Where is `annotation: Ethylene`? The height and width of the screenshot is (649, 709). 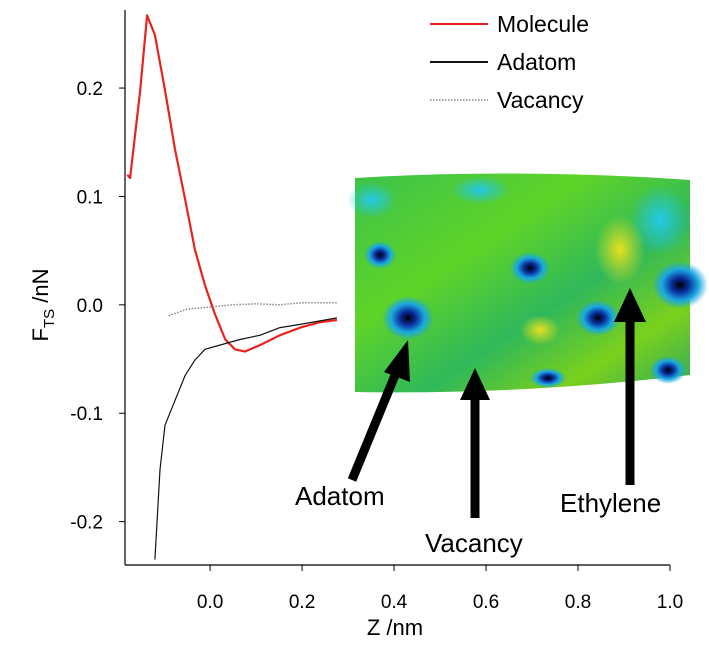 annotation: Ethylene is located at coordinates (610, 503).